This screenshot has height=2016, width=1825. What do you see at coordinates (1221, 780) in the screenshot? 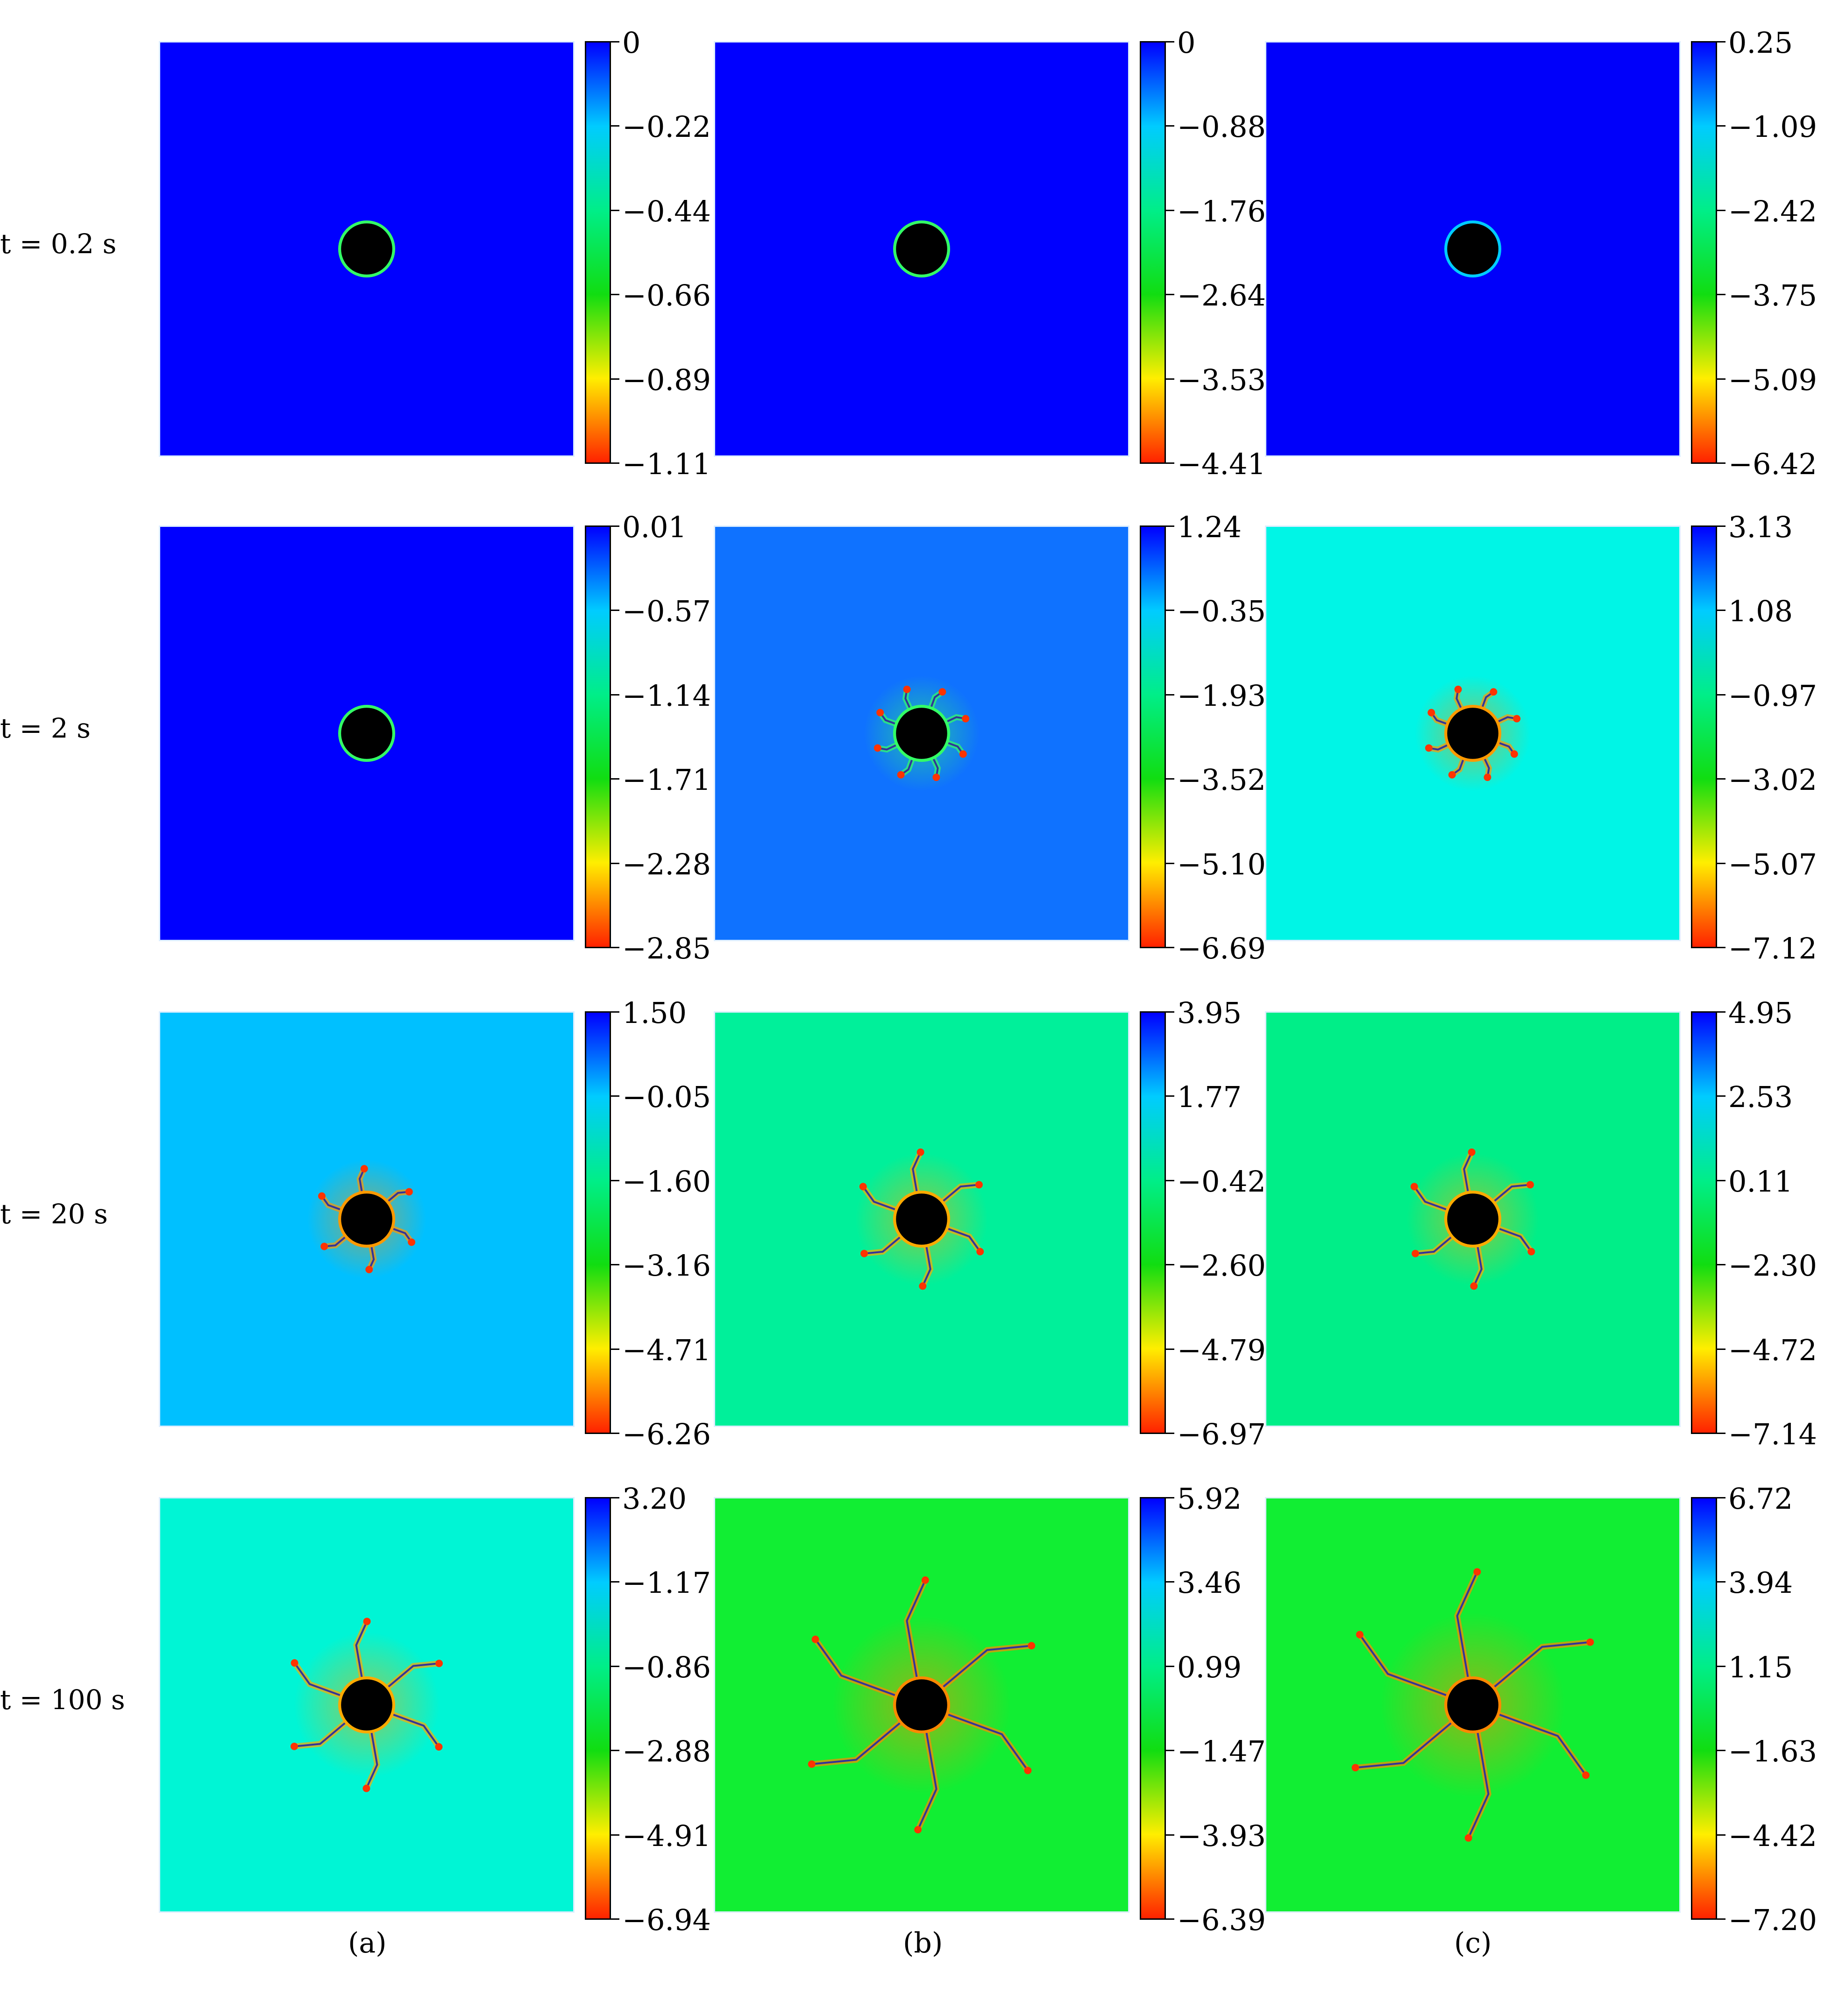
I see `colorbar-tick-label: −3.52` at bounding box center [1221, 780].